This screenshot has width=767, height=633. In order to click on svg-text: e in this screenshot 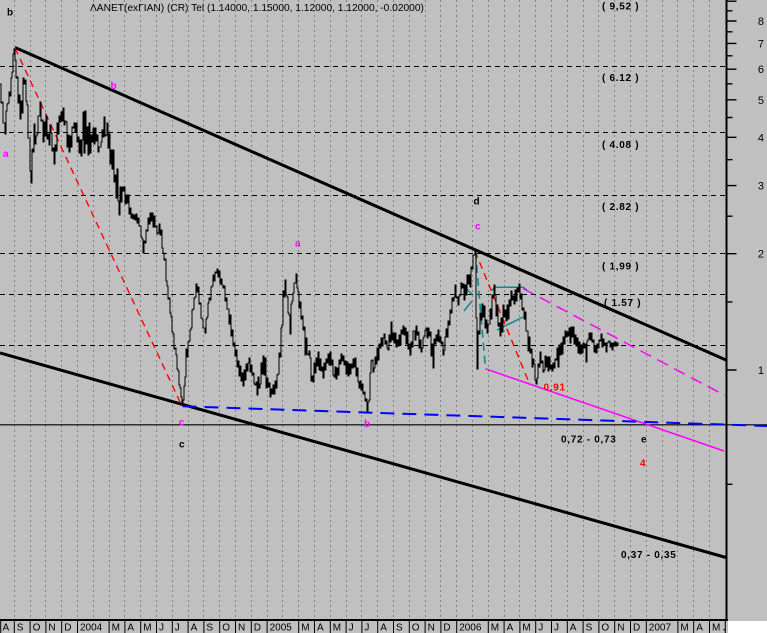, I will do `click(644, 440)`.